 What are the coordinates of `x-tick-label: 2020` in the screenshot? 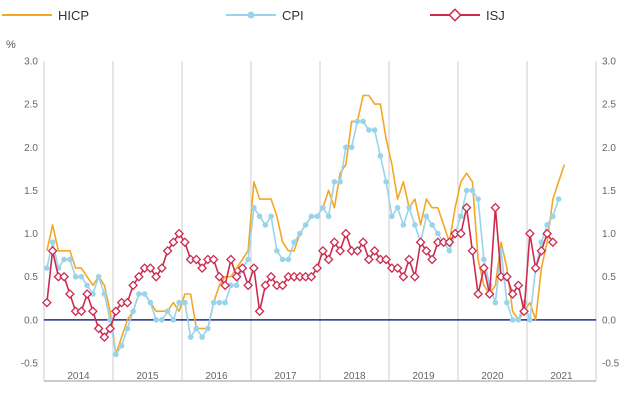 It's located at (492, 376).